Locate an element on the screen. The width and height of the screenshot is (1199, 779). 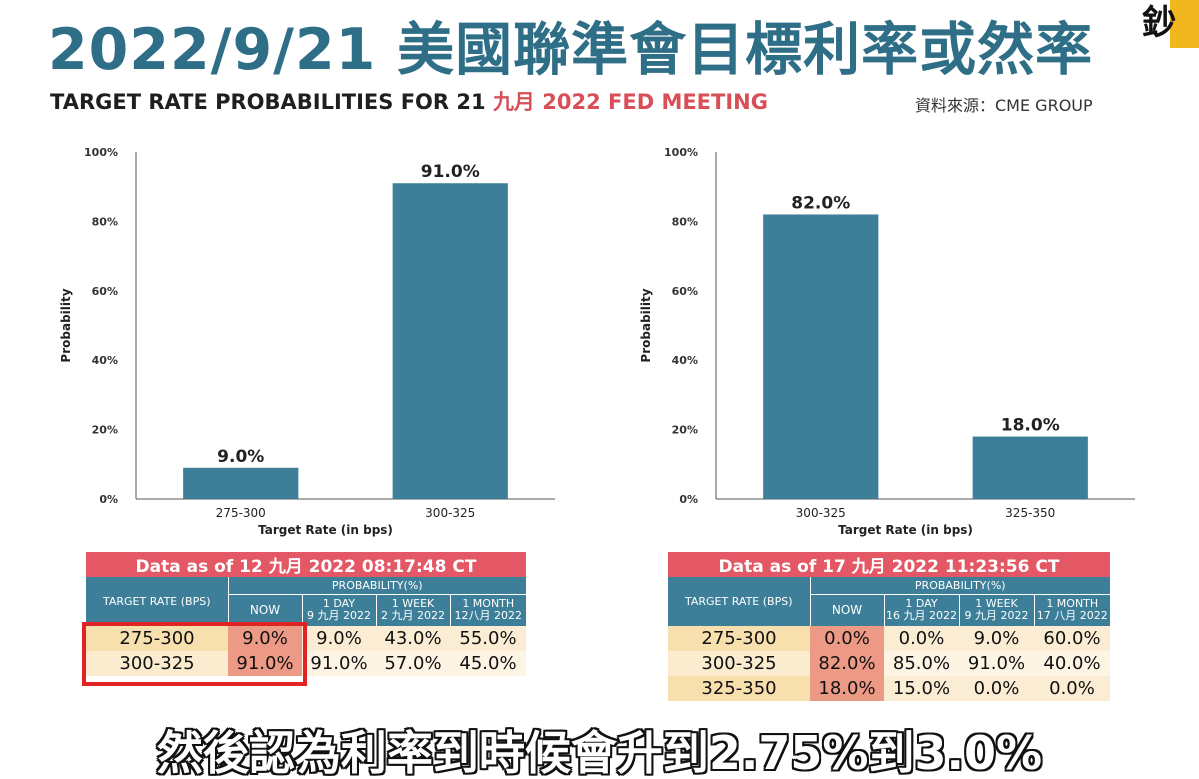
col-1day-header: 1 DAY 16 九月 2022 is located at coordinates (921, 610).